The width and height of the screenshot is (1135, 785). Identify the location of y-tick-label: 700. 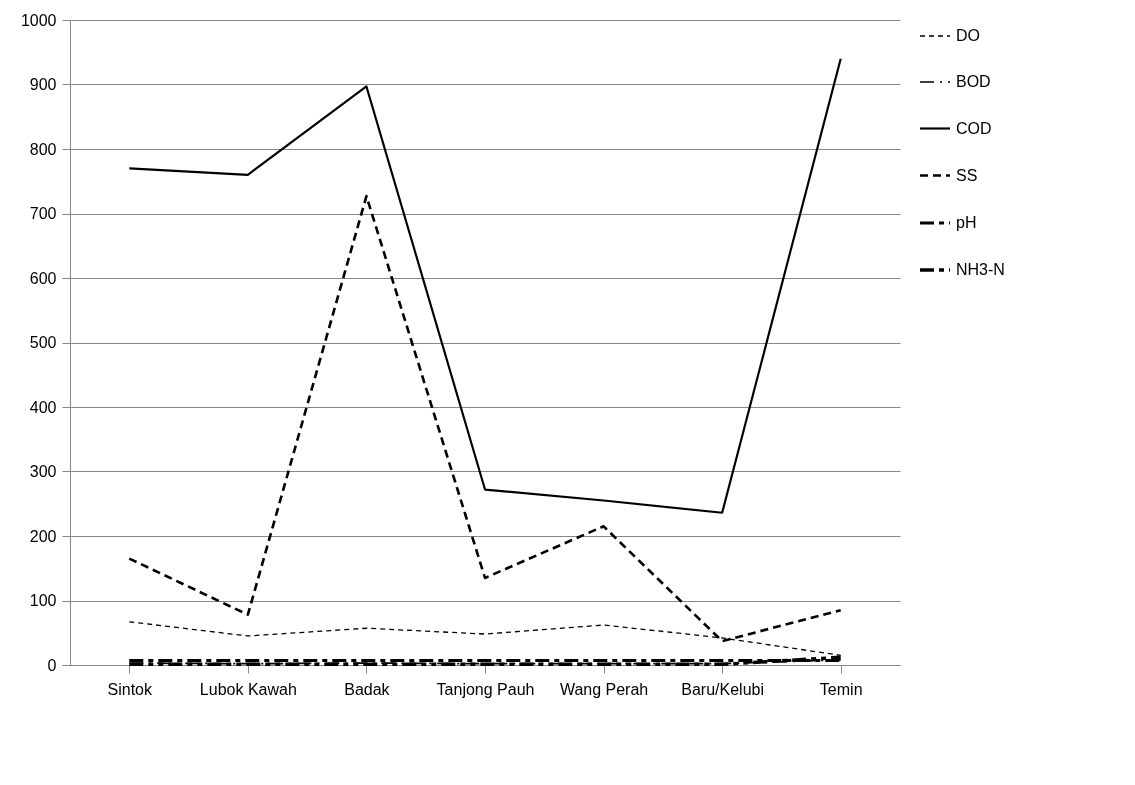
(43, 213).